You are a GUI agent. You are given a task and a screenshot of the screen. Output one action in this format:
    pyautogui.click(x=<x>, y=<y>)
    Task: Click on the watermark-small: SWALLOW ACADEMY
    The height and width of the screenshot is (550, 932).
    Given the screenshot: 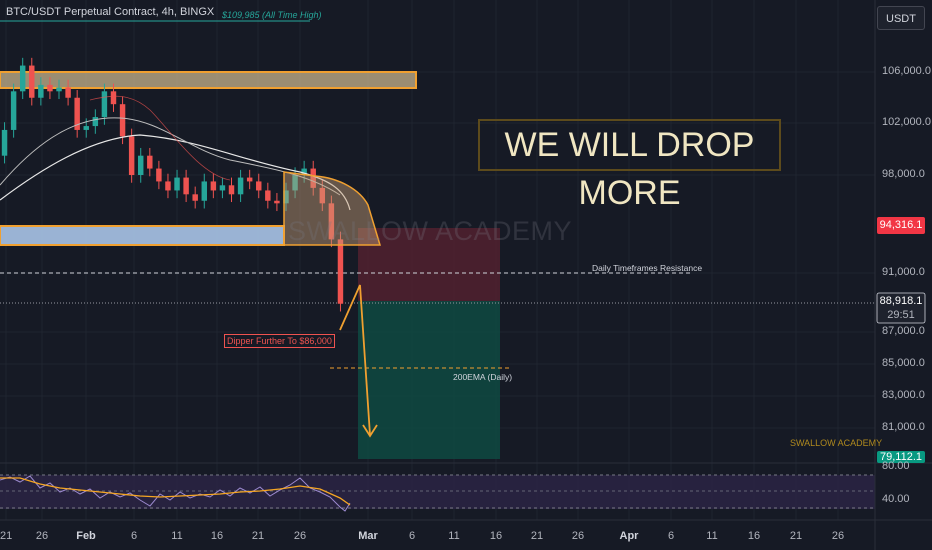 What is the action you would take?
    pyautogui.click(x=836, y=443)
    